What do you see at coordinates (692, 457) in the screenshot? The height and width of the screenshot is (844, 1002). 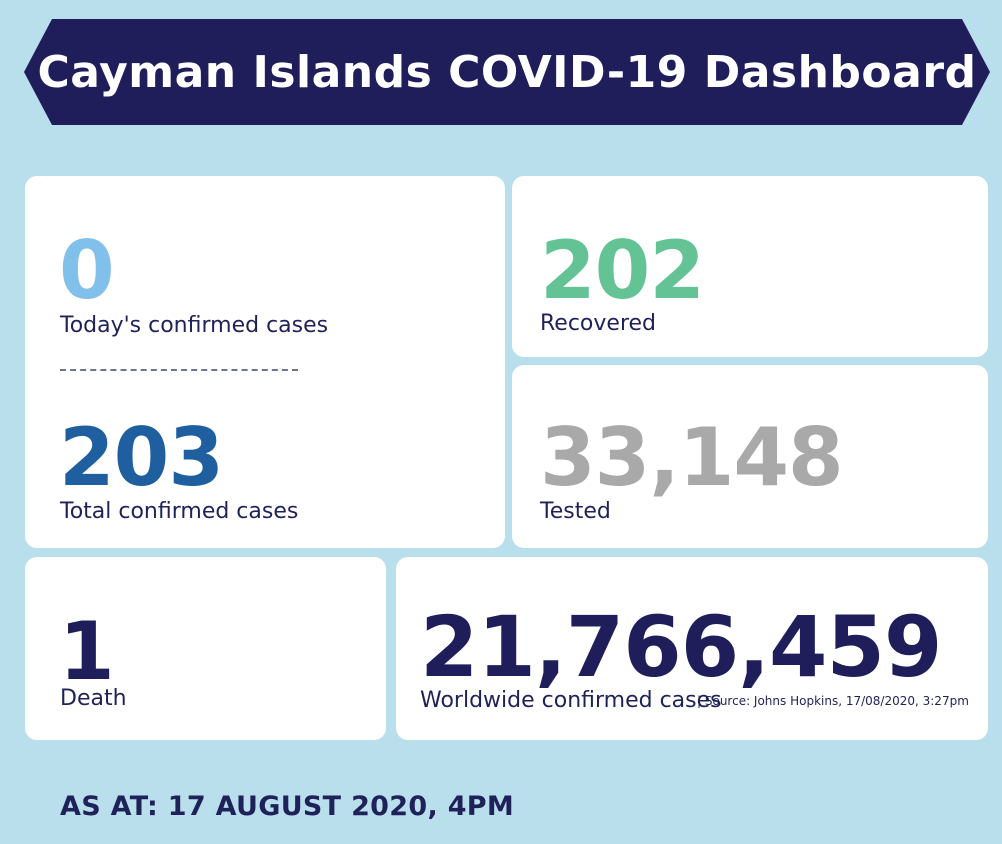 I see `tested-value: 33,148` at bounding box center [692, 457].